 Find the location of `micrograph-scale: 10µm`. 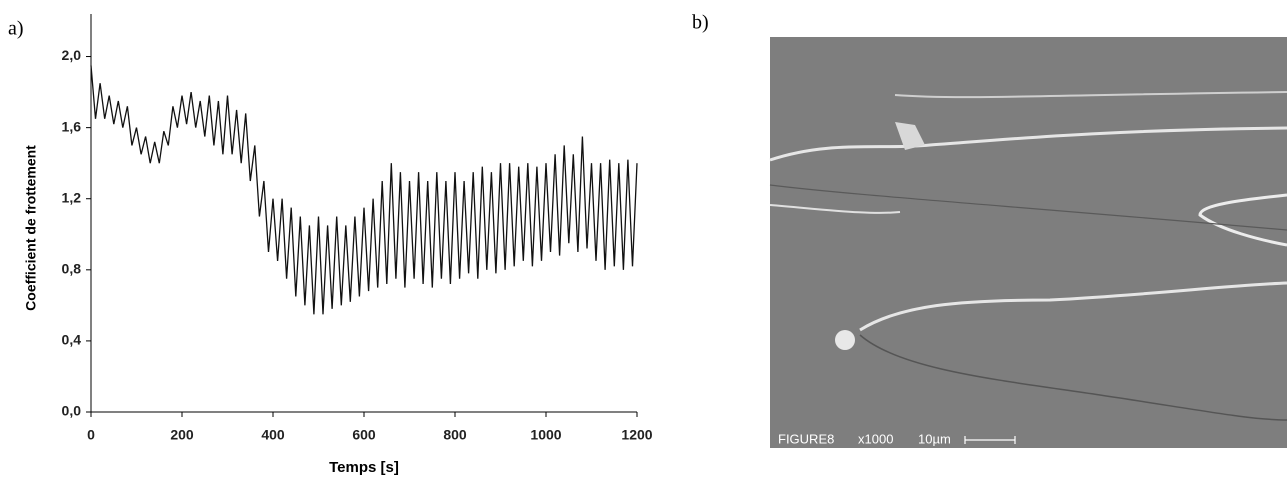

micrograph-scale: 10µm is located at coordinates (934, 438).